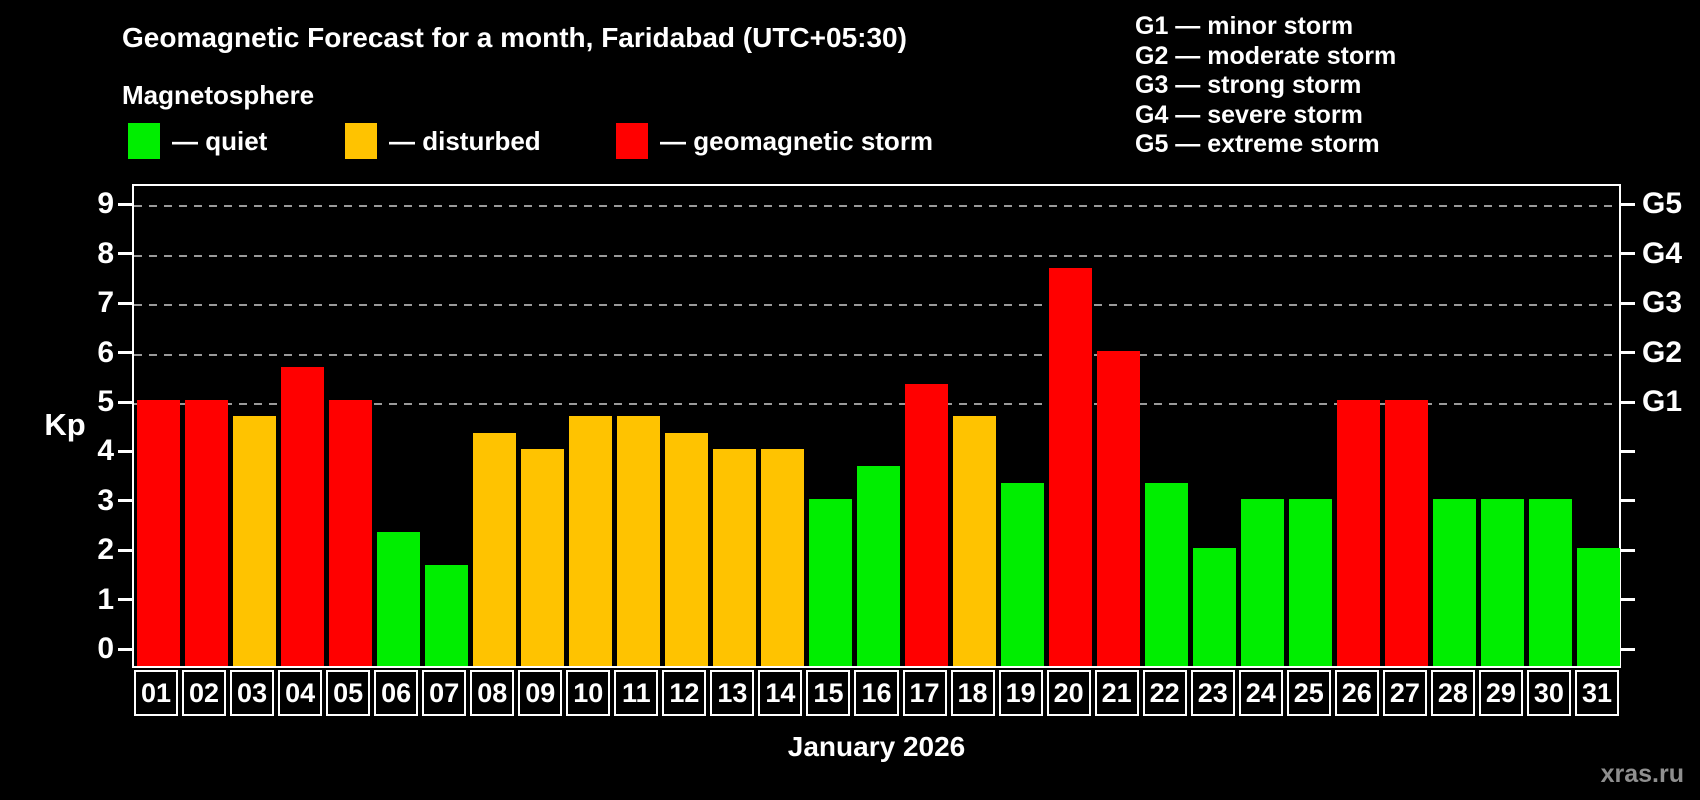 Image resolution: width=1700 pixels, height=800 pixels. What do you see at coordinates (105, 599) in the screenshot?
I see `y-tick-label-1: 1` at bounding box center [105, 599].